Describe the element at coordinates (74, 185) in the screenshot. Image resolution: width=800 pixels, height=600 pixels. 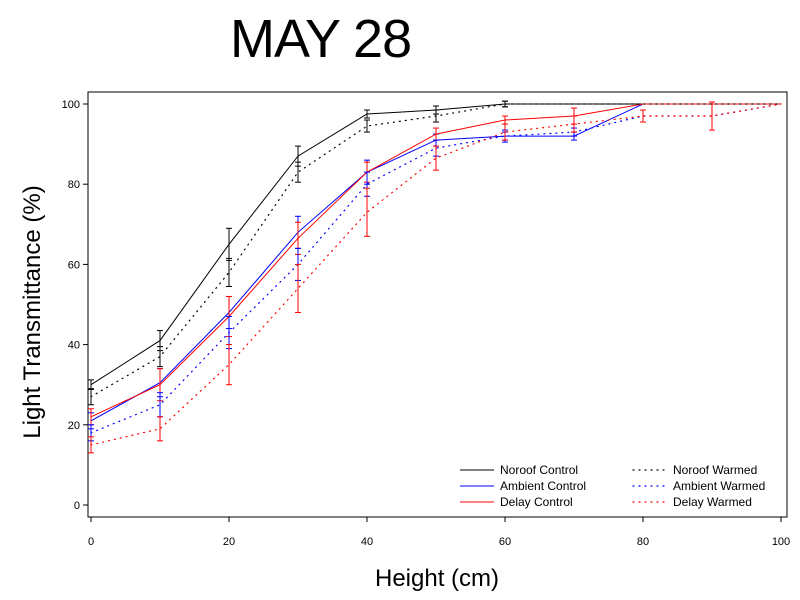
I see `y-tick-label: 80` at that location.